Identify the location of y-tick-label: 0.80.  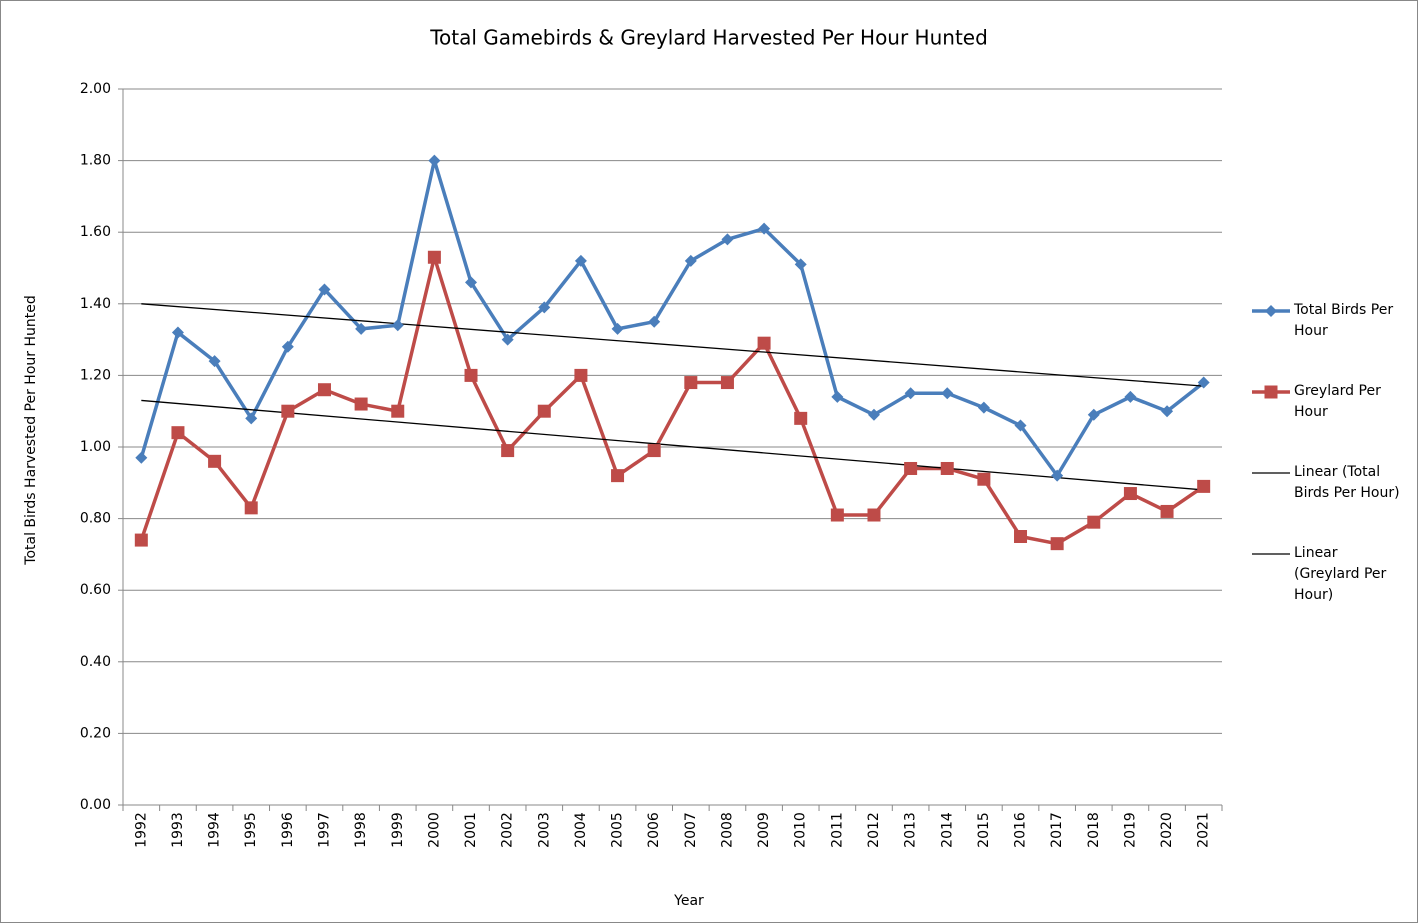
(95, 519).